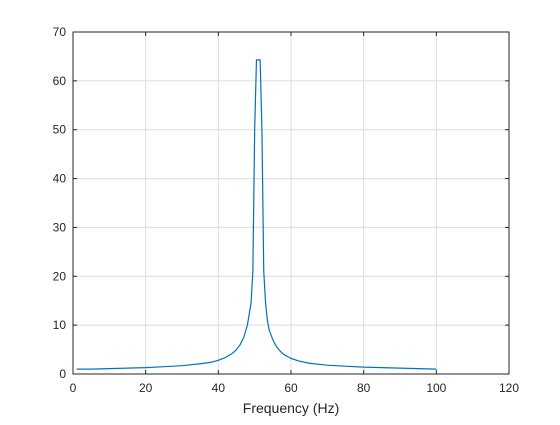 The width and height of the screenshot is (560, 425). What do you see at coordinates (436, 388) in the screenshot?
I see `x-tick-label: 100` at bounding box center [436, 388].